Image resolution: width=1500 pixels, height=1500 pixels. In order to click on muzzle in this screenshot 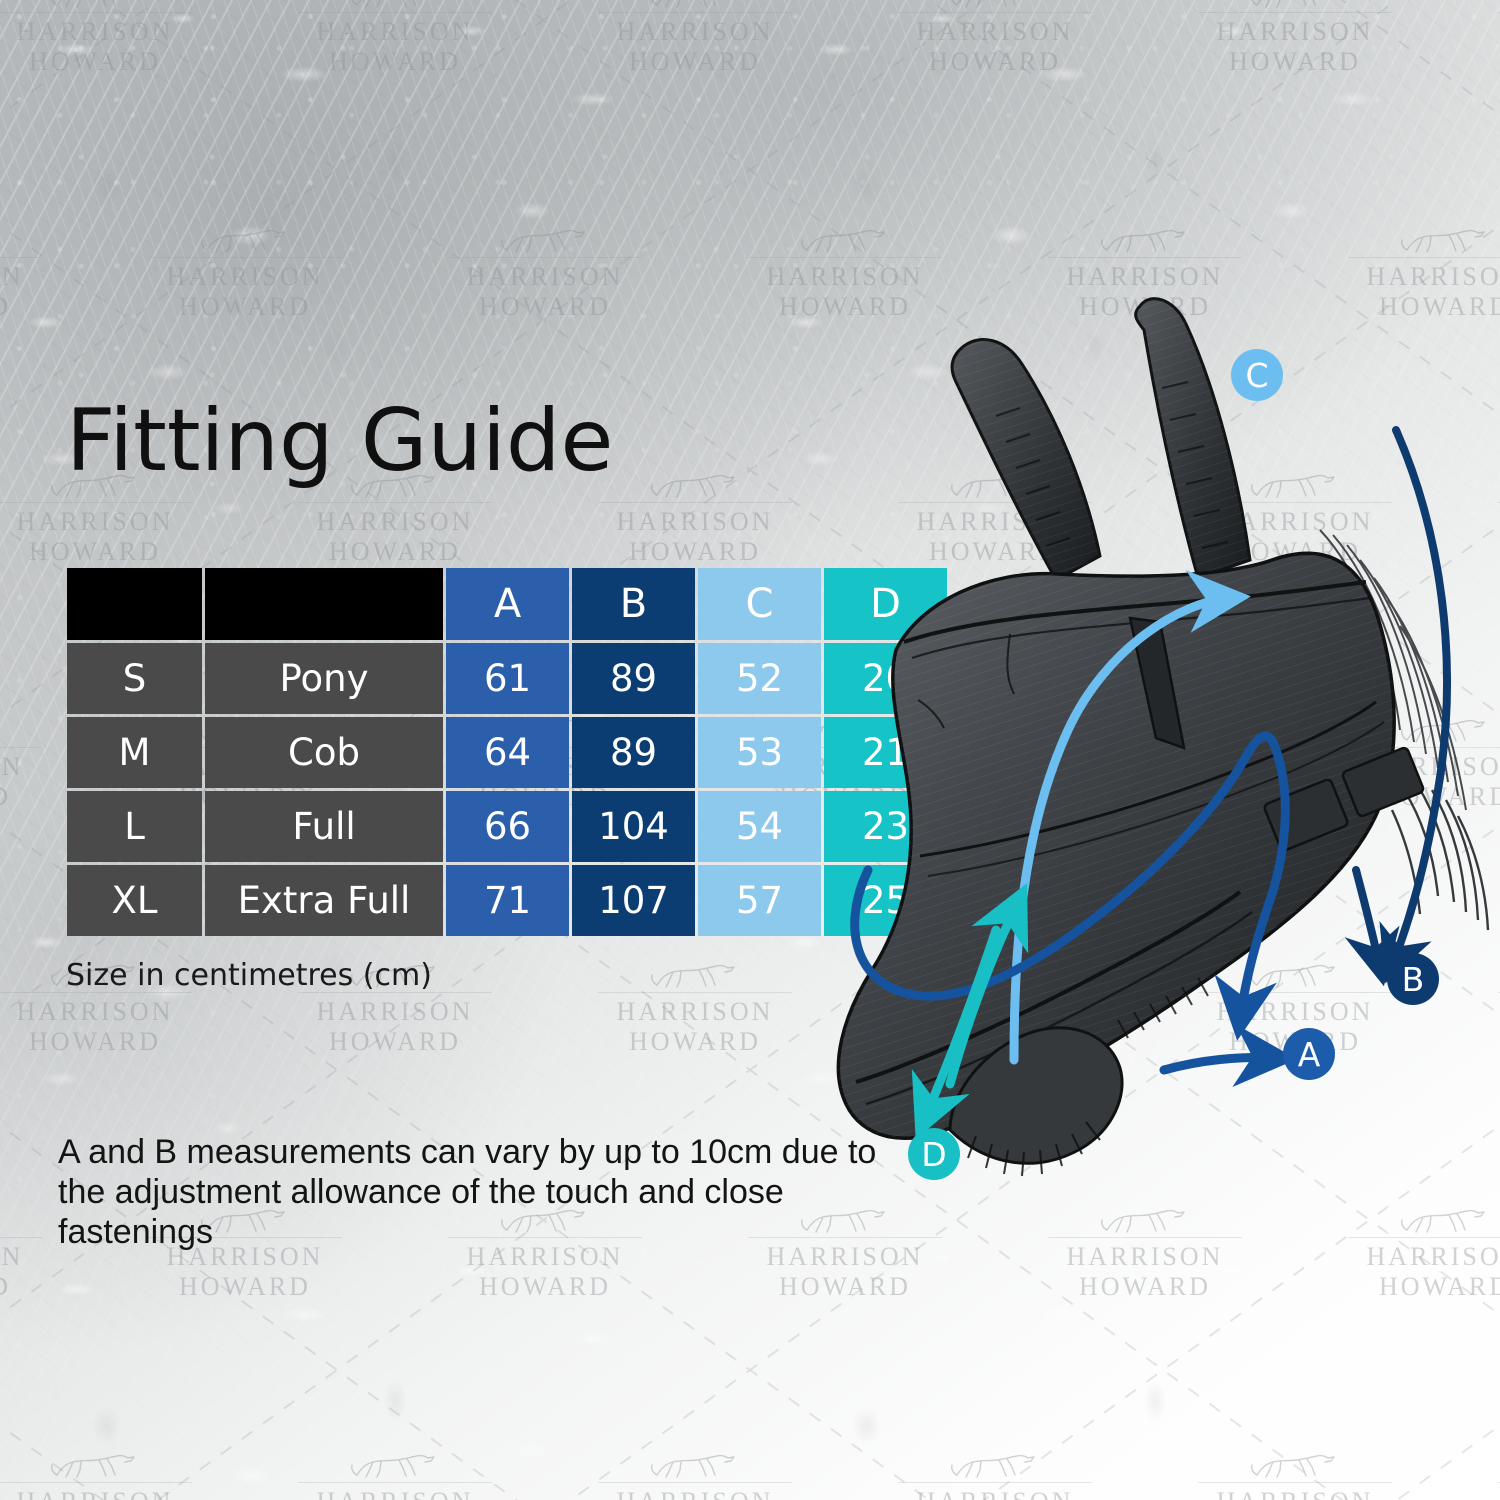, I will do `click(1036, 1095)`.